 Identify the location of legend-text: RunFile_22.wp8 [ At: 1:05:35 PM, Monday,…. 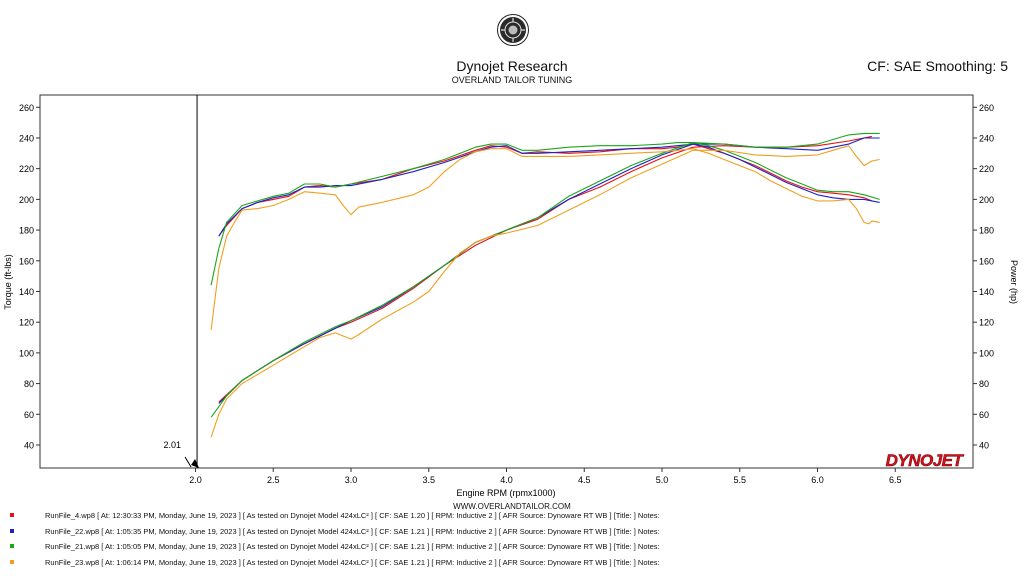
(352, 531).